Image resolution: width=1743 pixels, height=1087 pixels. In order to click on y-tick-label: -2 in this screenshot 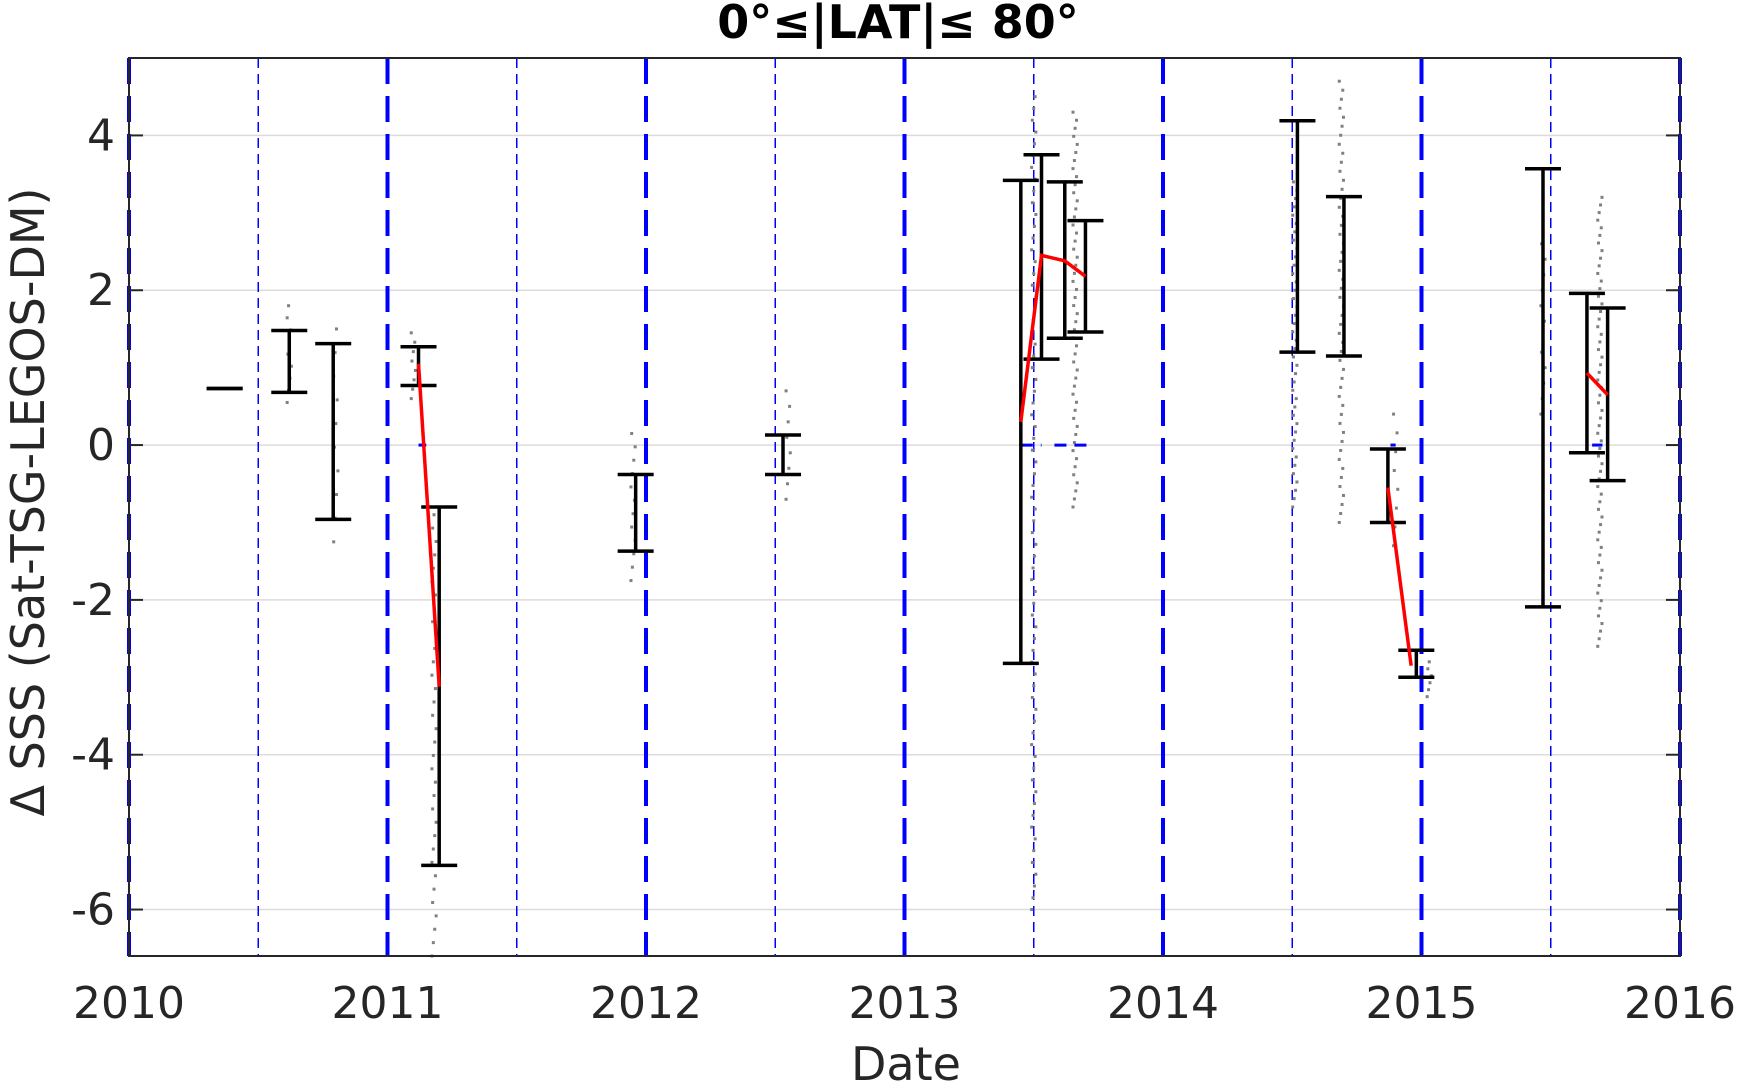, I will do `click(93, 600)`.